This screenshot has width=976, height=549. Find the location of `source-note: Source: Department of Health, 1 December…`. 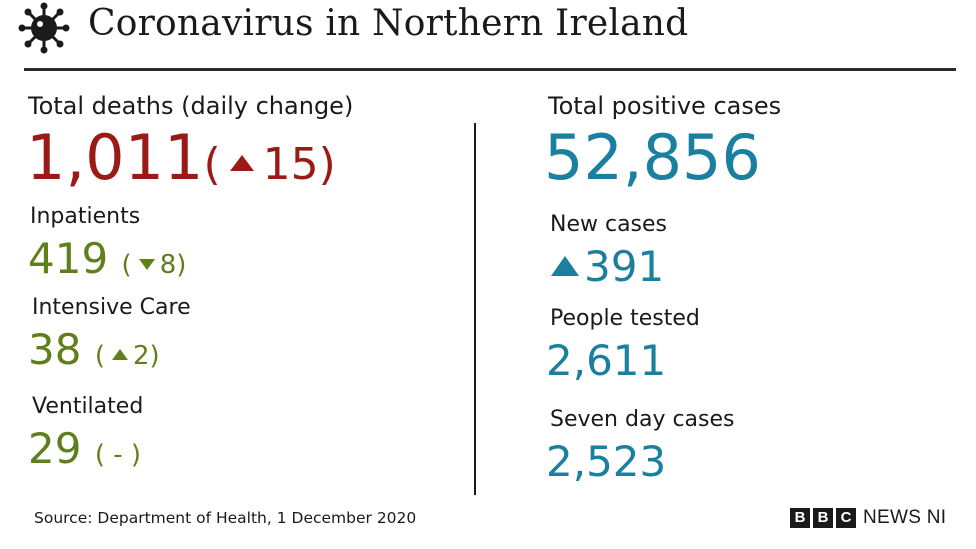

source-note: Source: Department of Health, 1 December… is located at coordinates (225, 518).